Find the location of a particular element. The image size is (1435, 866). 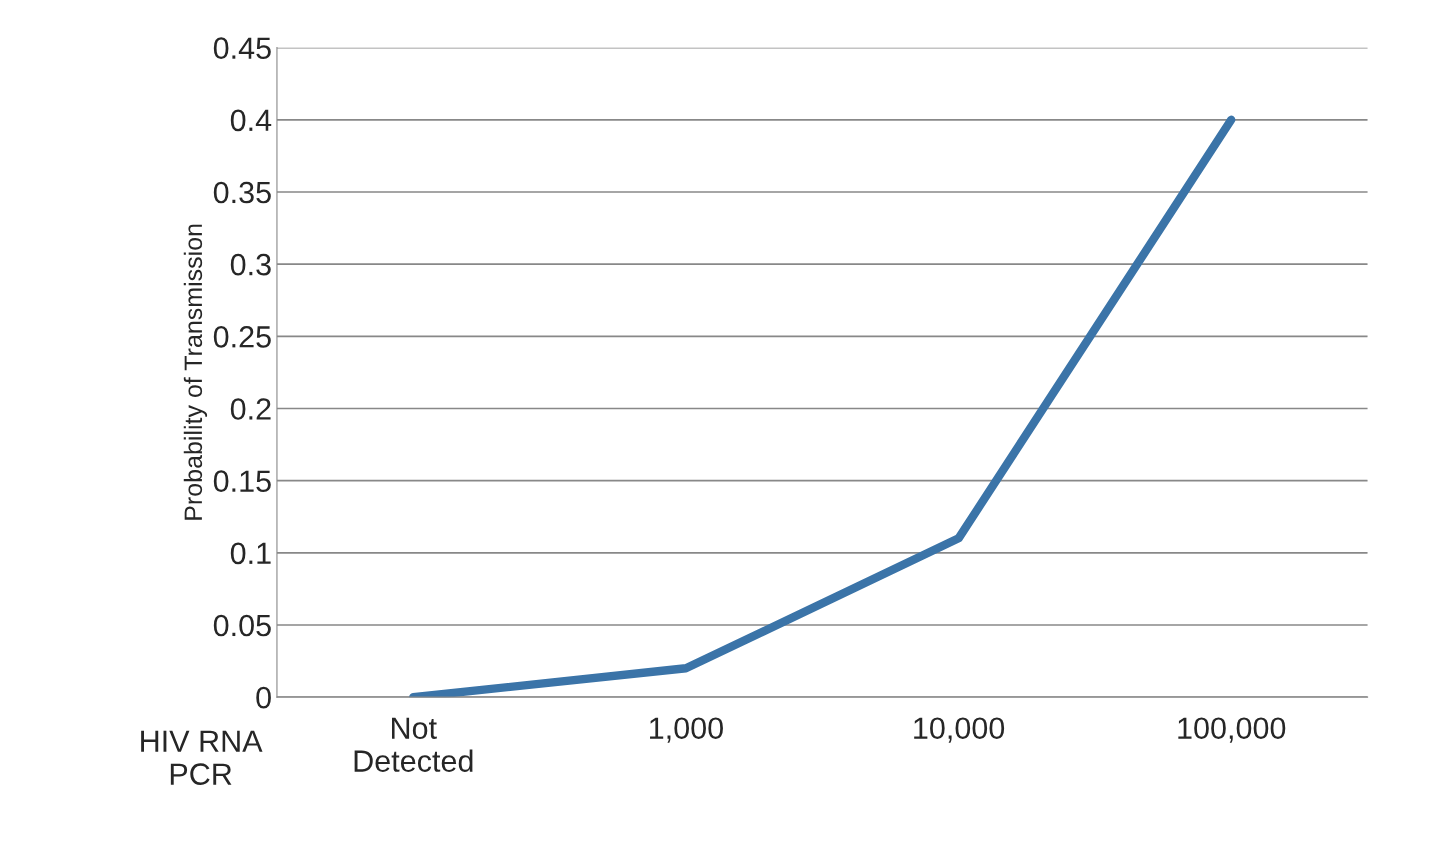

y-tick-label: 0 is located at coordinates (263, 697).